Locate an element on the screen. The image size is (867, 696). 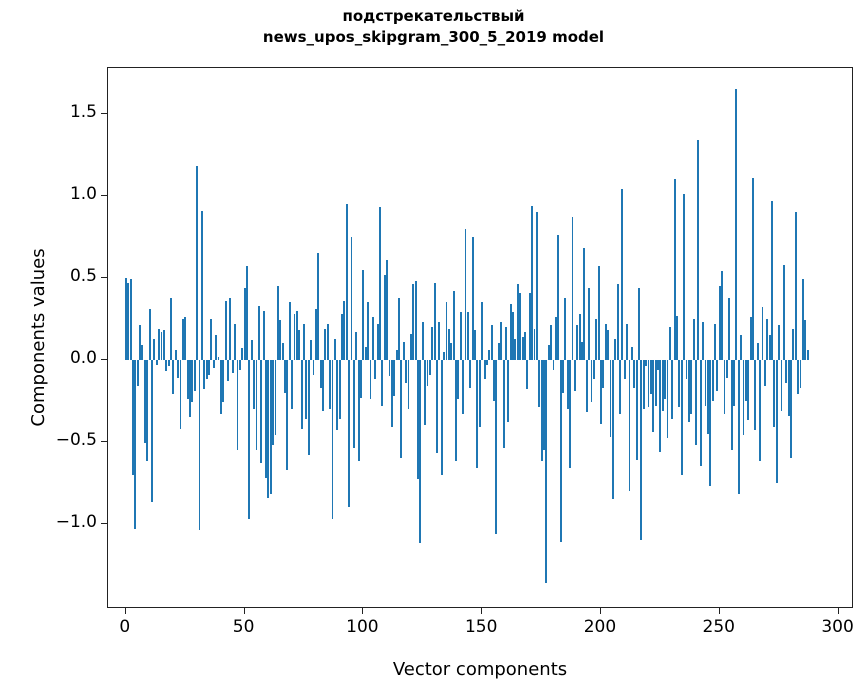
x-tick-label: 0 is located at coordinates (125, 627).